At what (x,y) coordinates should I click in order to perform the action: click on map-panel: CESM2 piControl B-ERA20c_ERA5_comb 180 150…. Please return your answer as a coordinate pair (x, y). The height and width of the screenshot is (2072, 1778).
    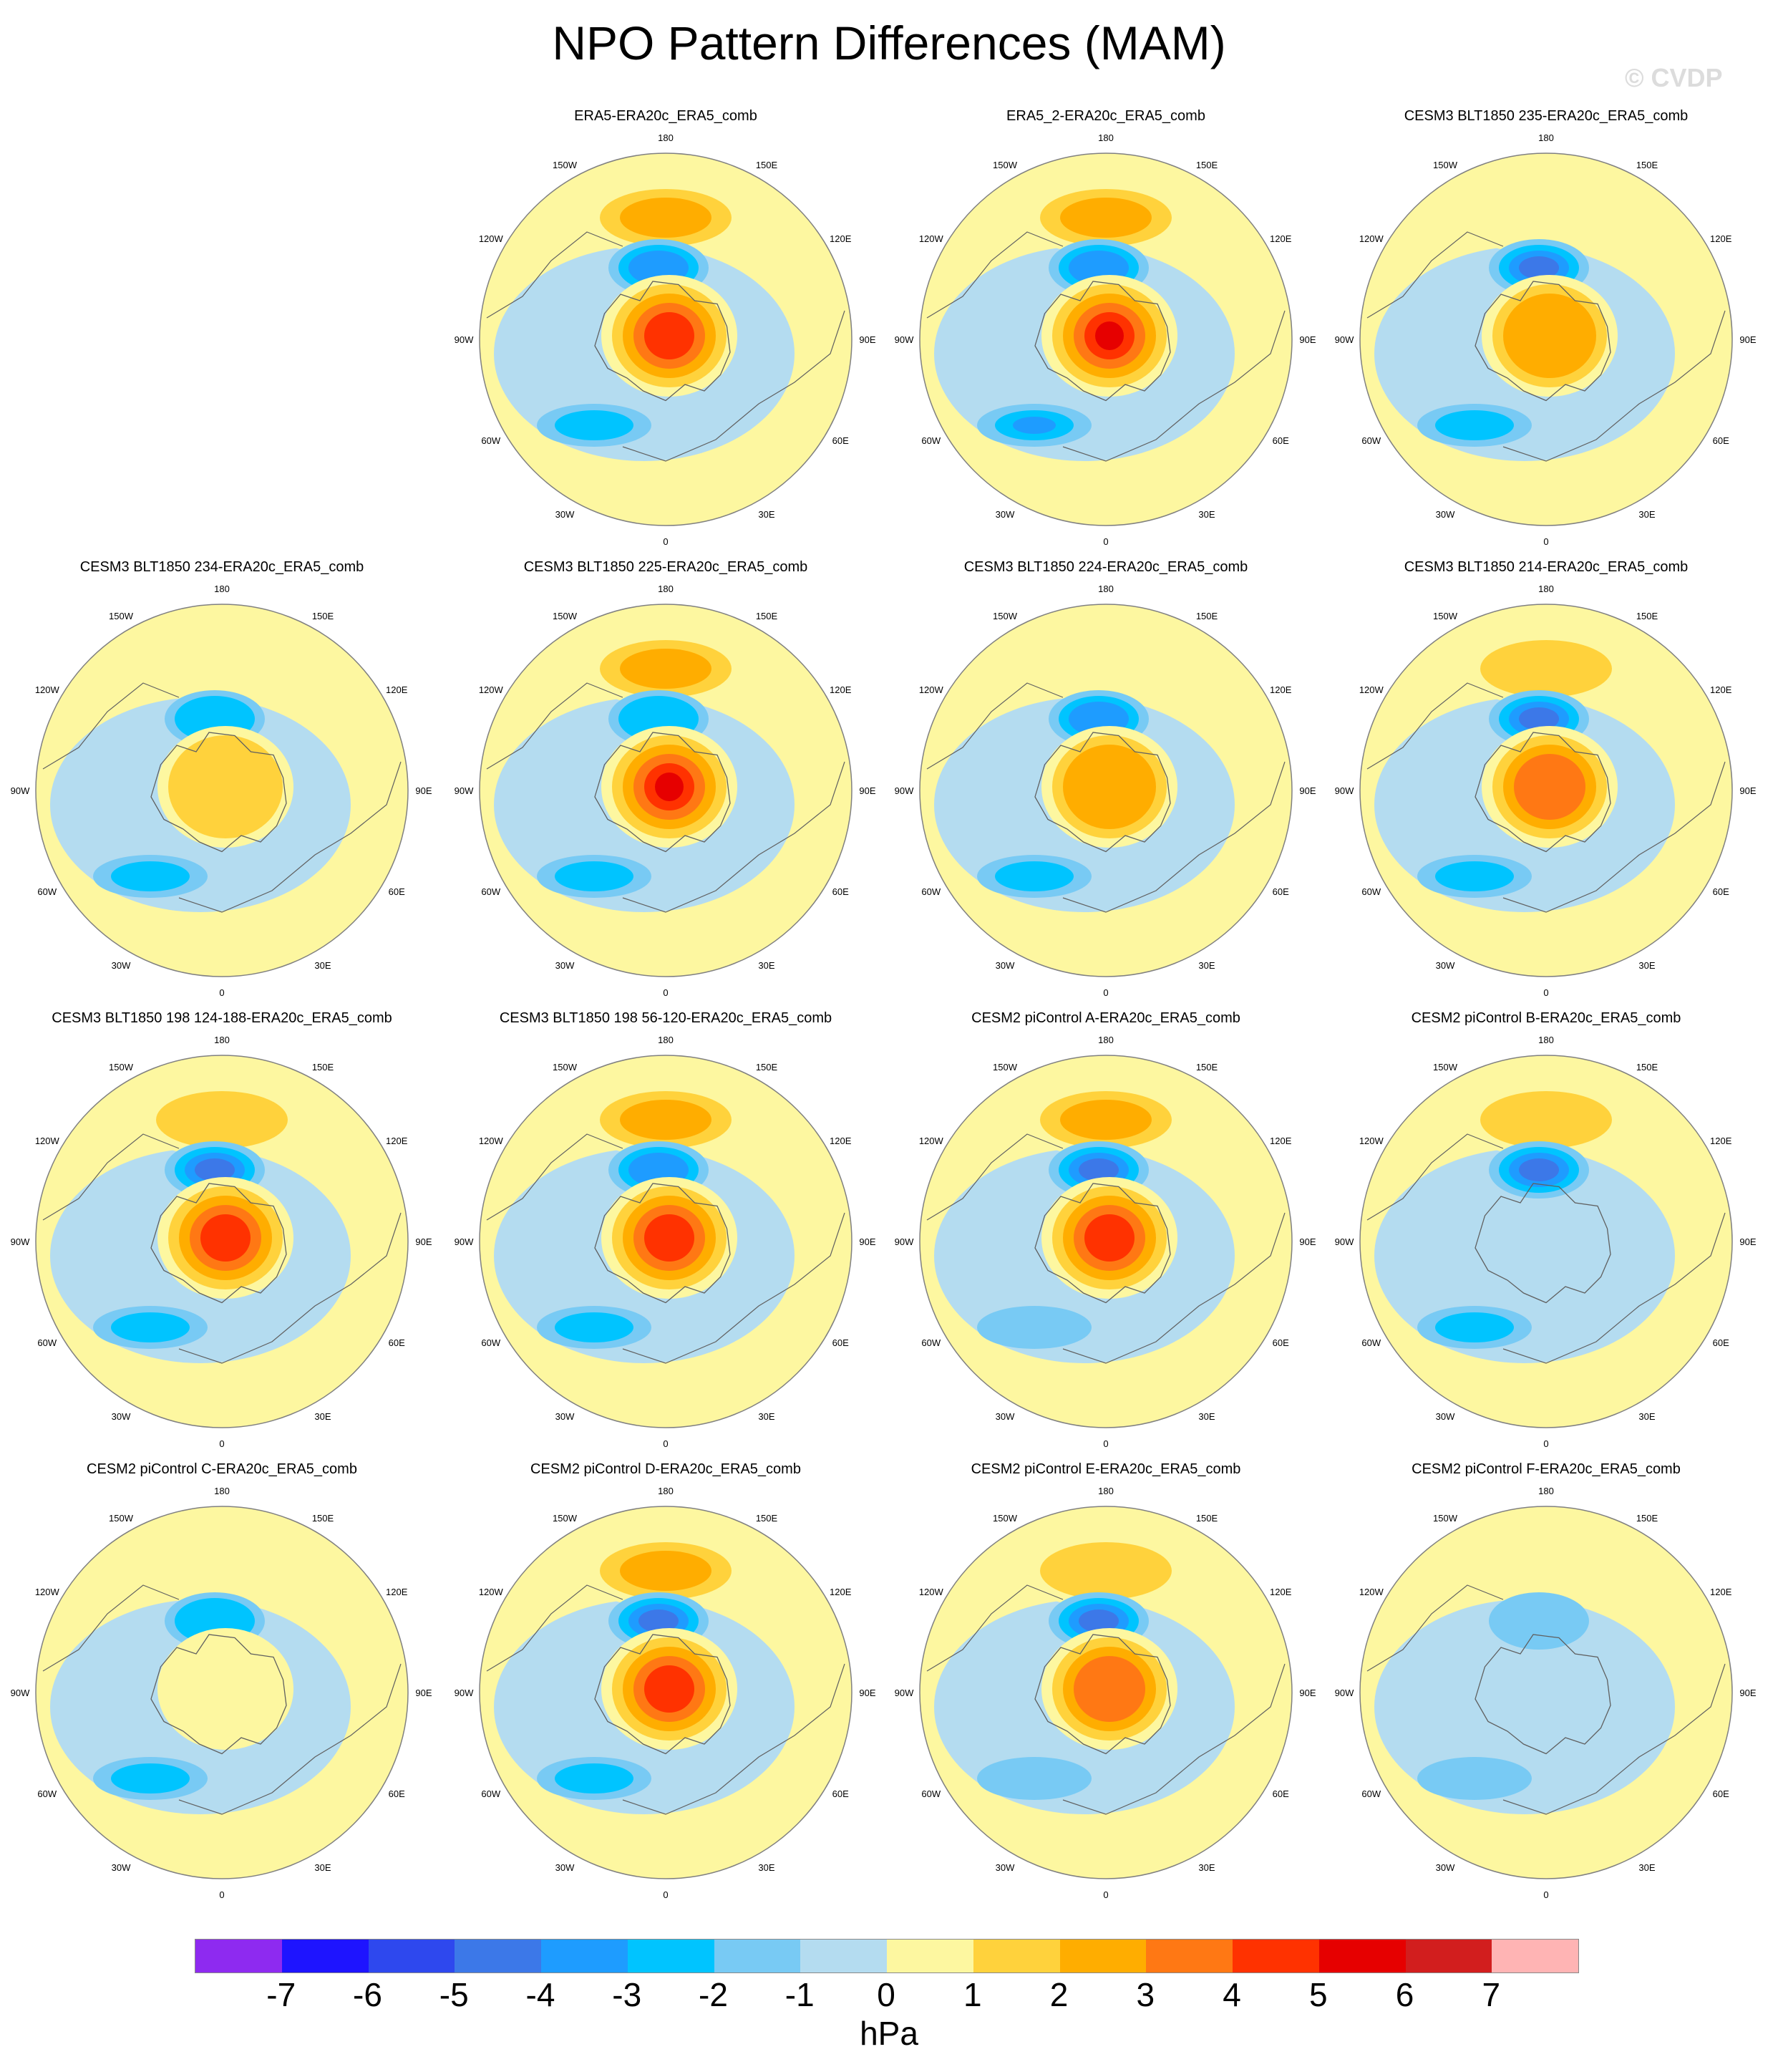
    Looking at the image, I should click on (1546, 1229).